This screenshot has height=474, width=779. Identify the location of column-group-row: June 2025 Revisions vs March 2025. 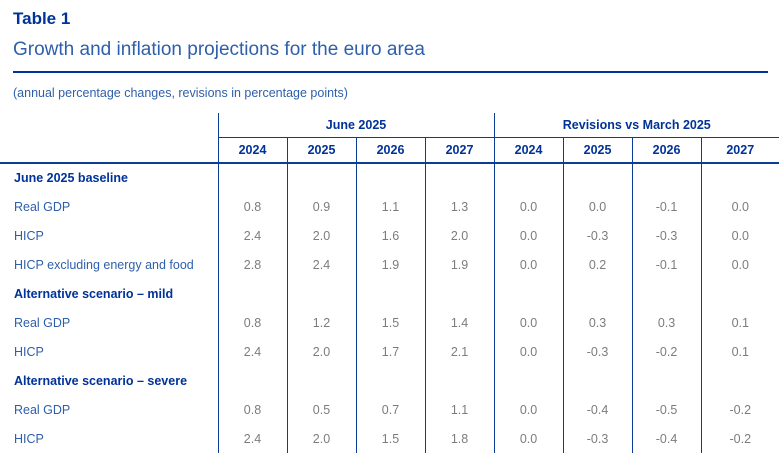
(389, 125).